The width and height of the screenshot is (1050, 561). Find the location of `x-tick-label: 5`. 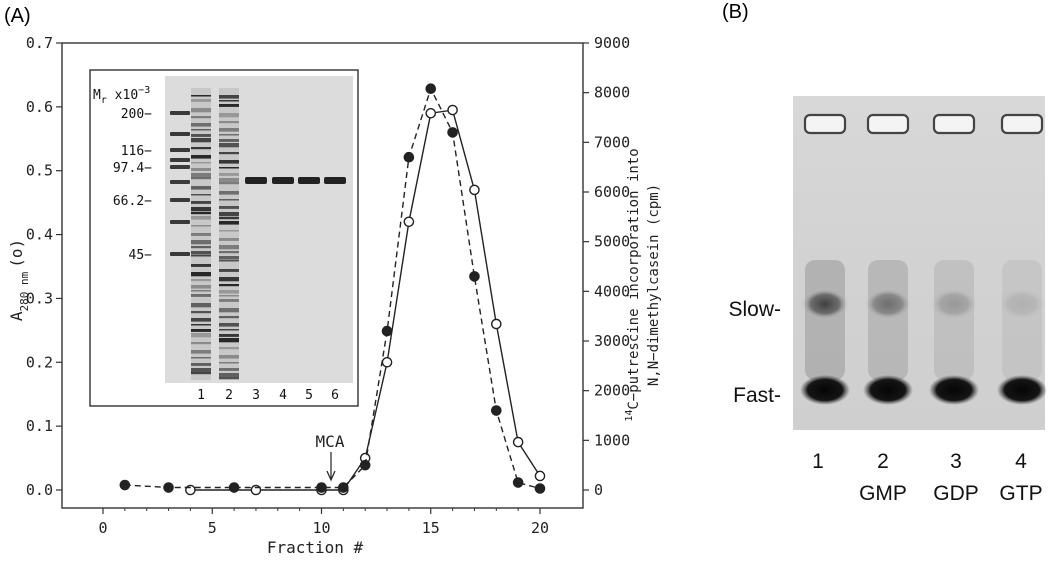

x-tick-label: 5 is located at coordinates (212, 528).